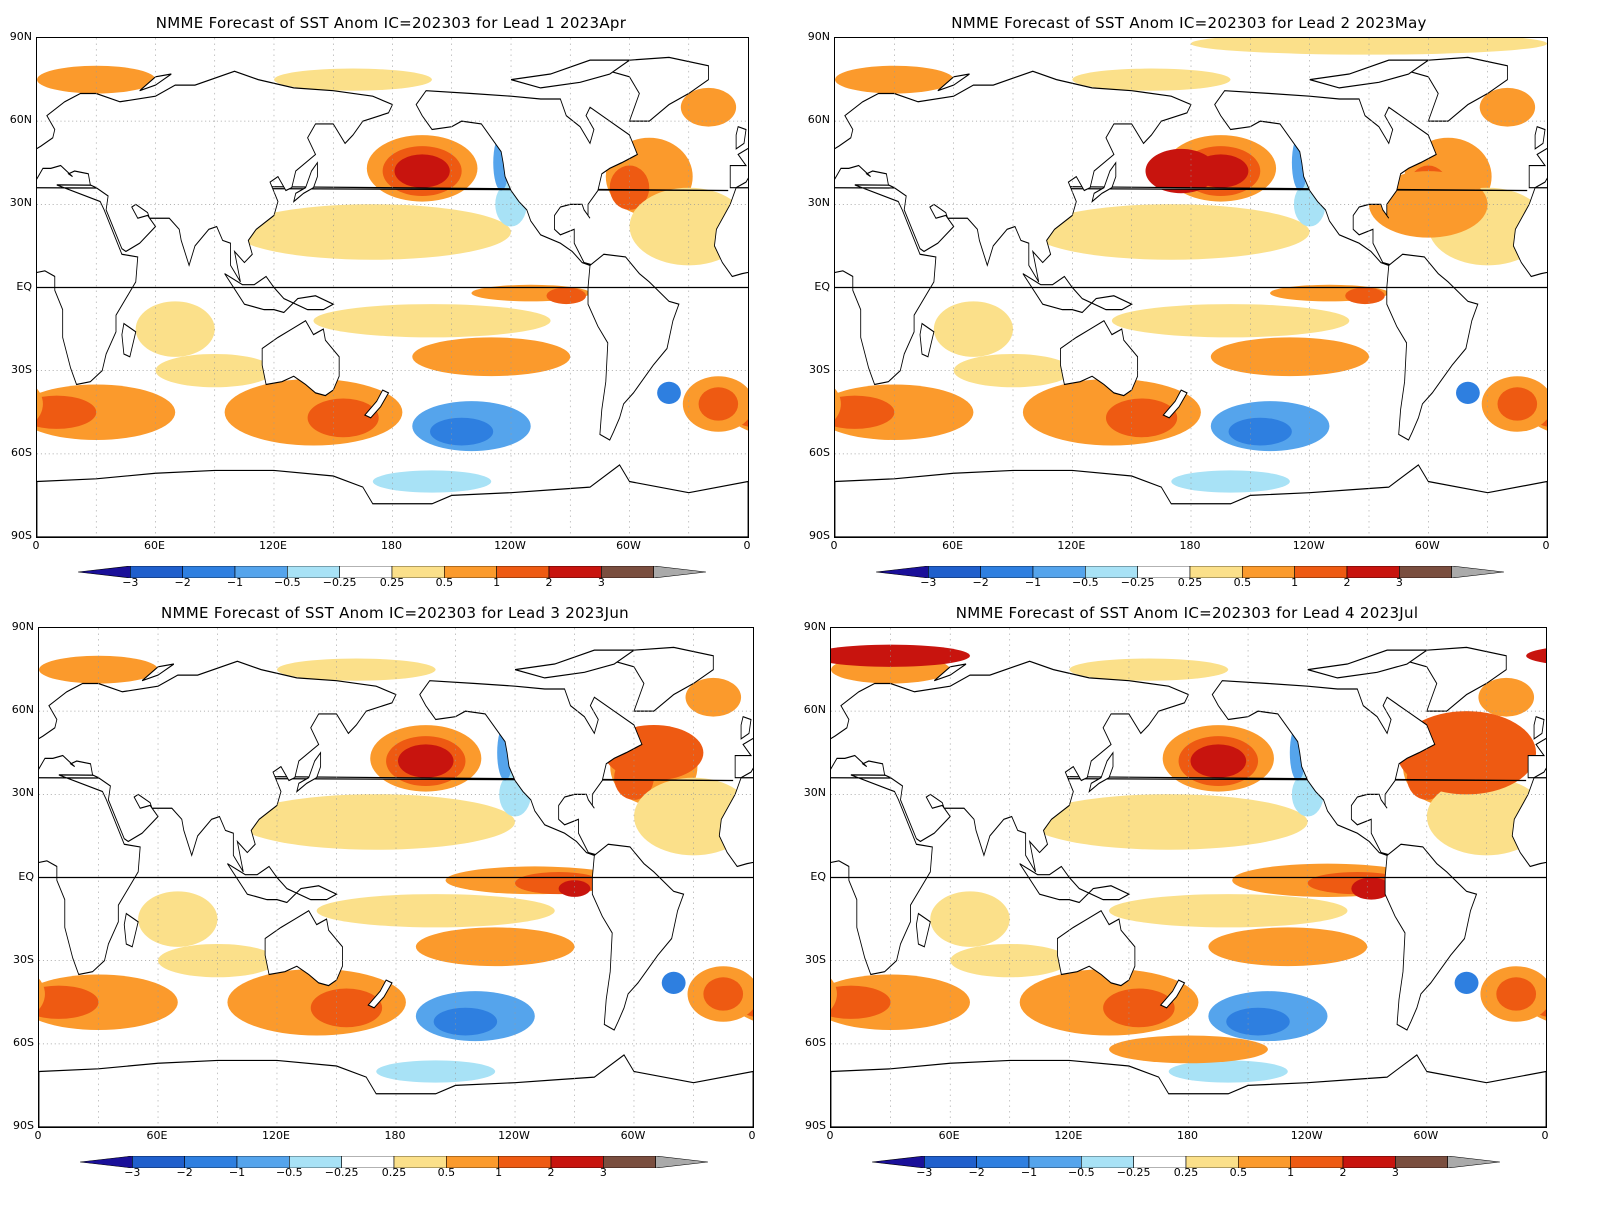  What do you see at coordinates (633, 1135) in the screenshot?
I see `longitude-label: 60W` at bounding box center [633, 1135].